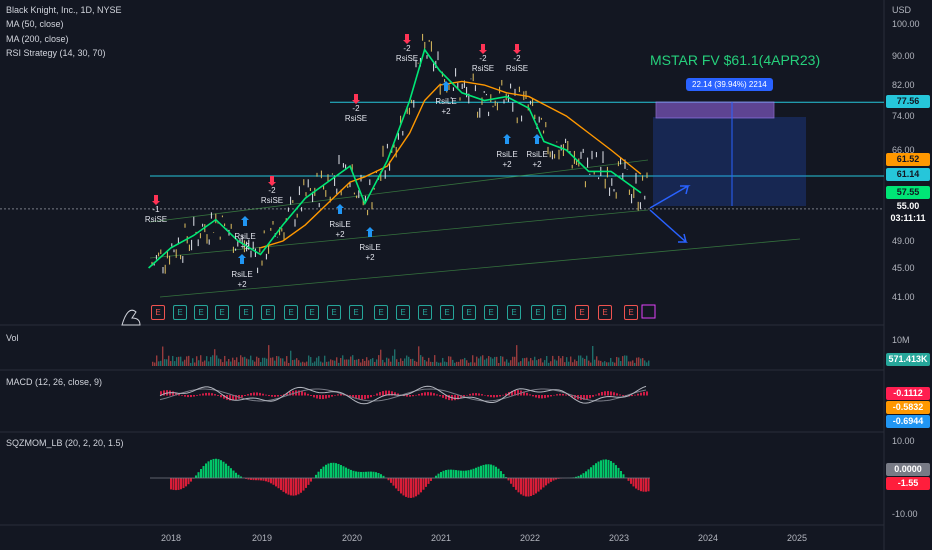  Describe the element at coordinates (56, 53) in the screenshot. I see `indicator-rsi-strategy: RSI Strategy (14, 30, 70)` at that location.